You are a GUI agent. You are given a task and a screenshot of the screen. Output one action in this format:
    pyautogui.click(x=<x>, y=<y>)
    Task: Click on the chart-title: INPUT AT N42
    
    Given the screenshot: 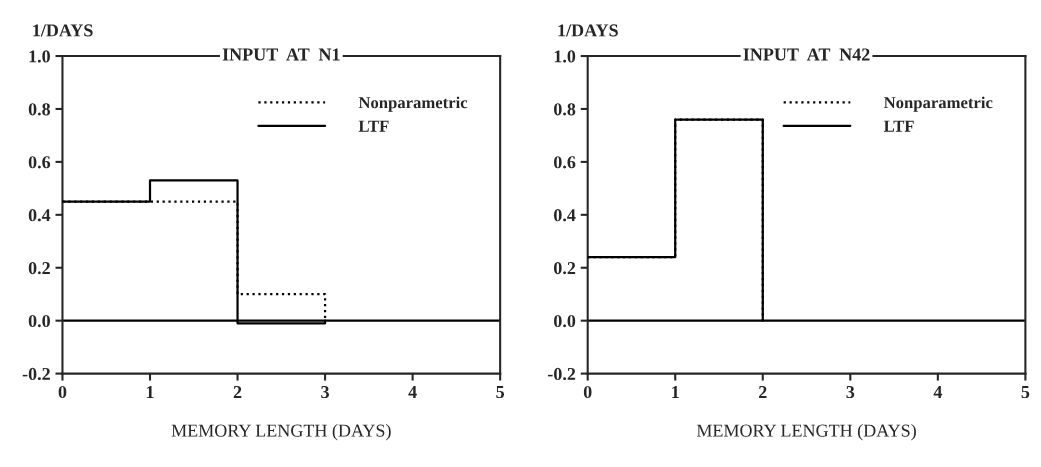 What is the action you would take?
    pyautogui.click(x=806, y=54)
    